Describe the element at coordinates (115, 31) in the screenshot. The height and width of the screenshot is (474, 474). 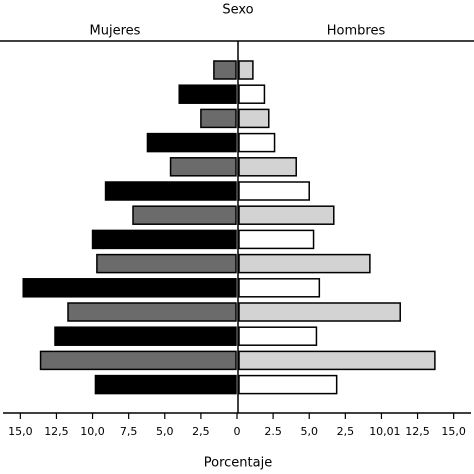
I see `legend-label: Mujeres` at that location.